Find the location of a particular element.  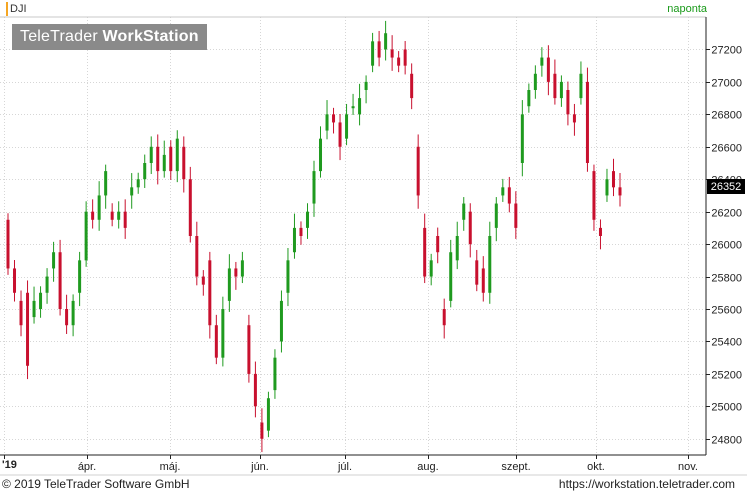

y-tick-label: 26200 is located at coordinates (726, 214).